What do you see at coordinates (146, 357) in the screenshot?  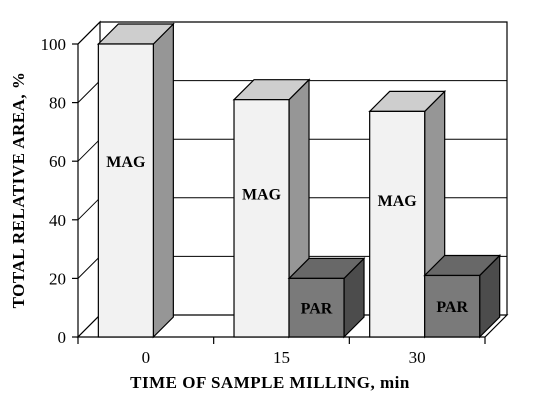 I see `x-tick-label: 0` at bounding box center [146, 357].